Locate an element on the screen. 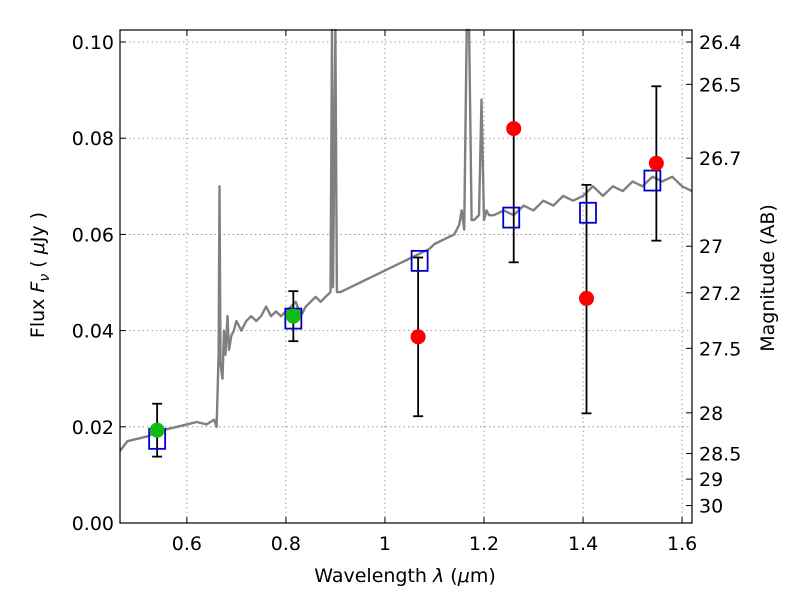 The image size is (800, 604). y2-tick-label: 30 is located at coordinates (711, 507).